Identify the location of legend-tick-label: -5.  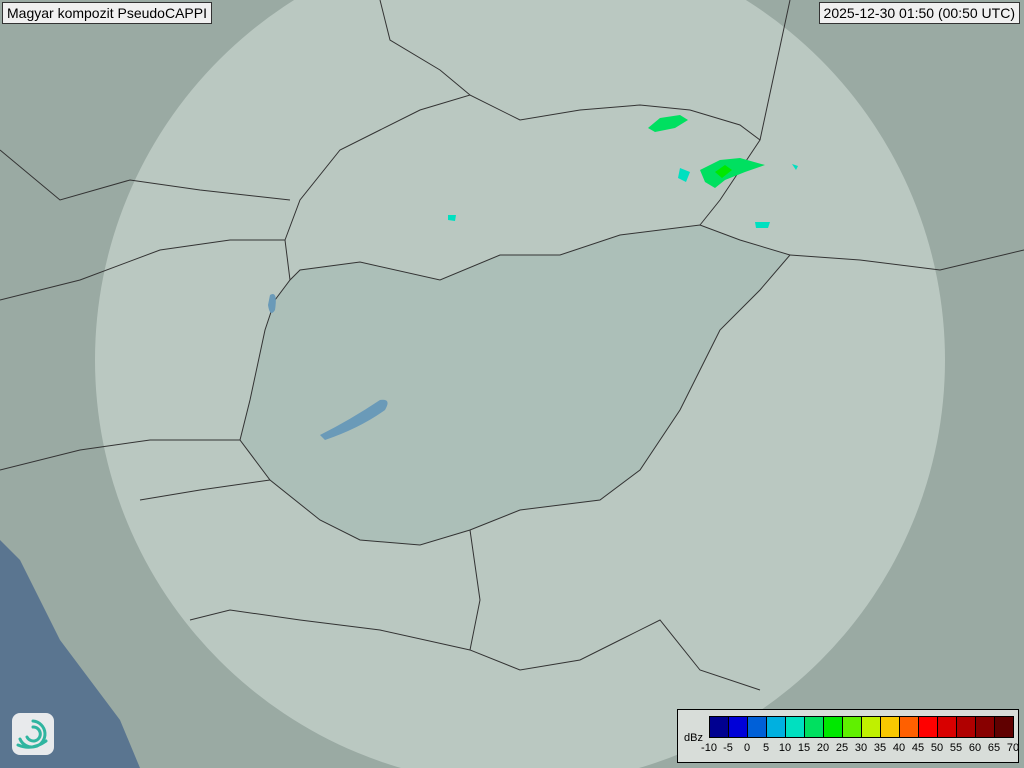
(728, 748).